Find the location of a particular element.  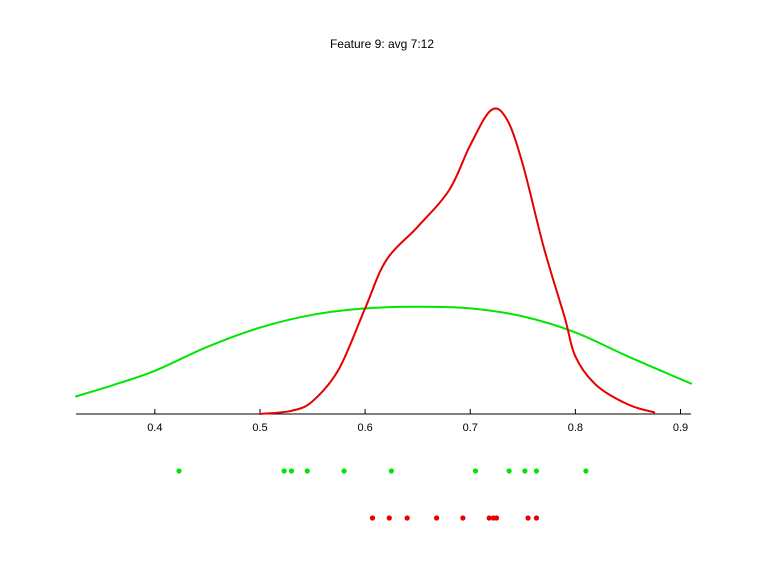

x-tick-label: 0.4 is located at coordinates (154, 428).